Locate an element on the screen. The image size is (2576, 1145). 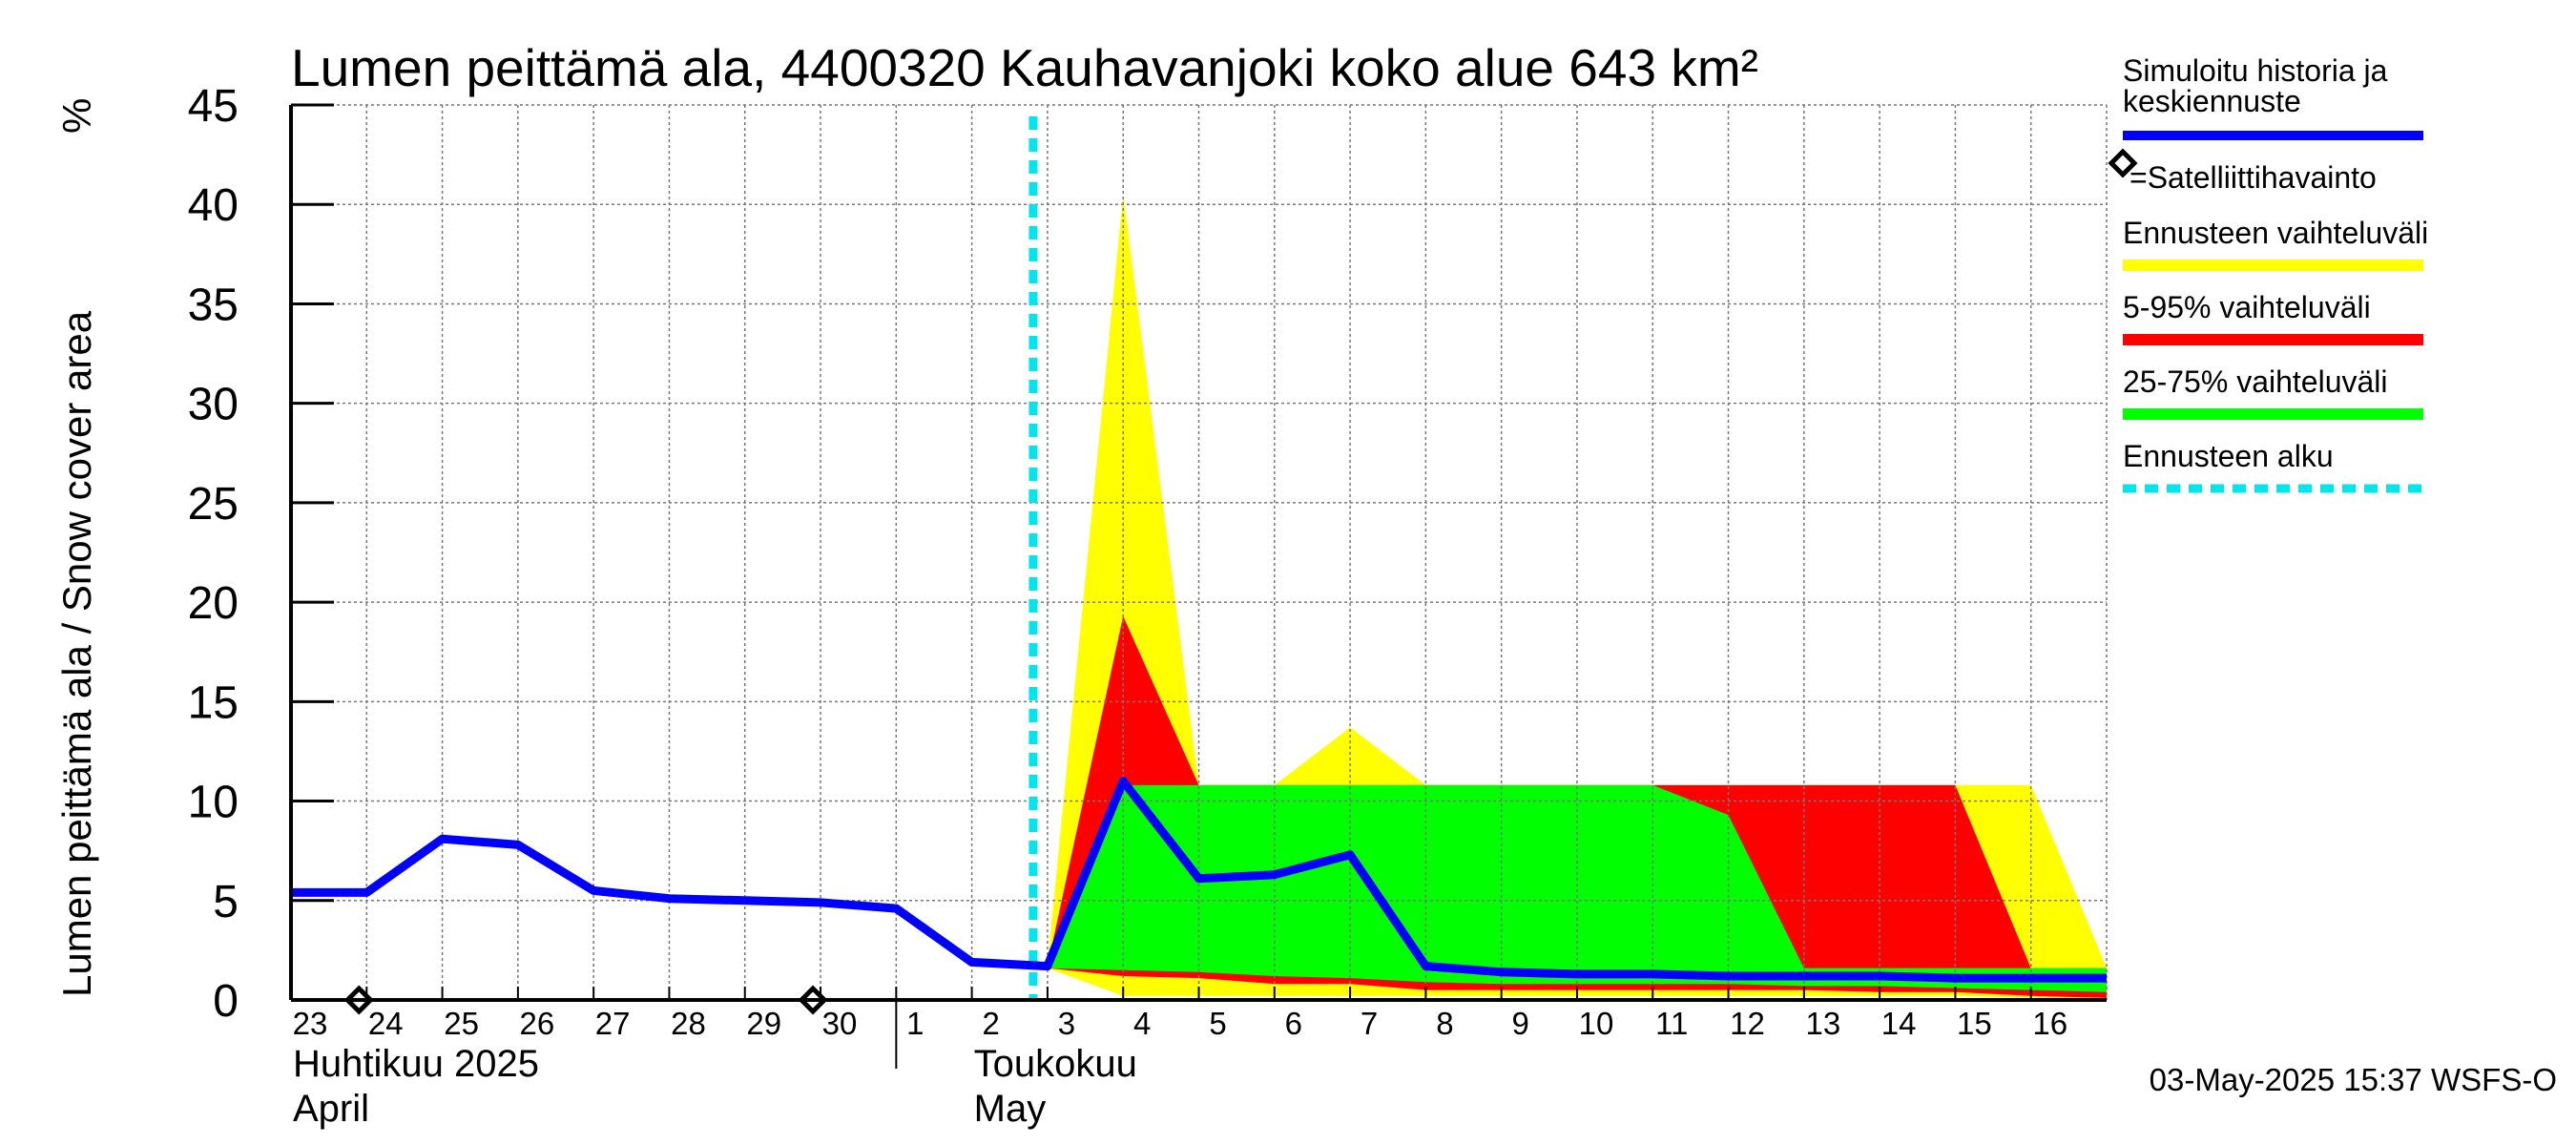
legend-25-75-label: 25-75% vaihteluväli is located at coordinates (2255, 381).